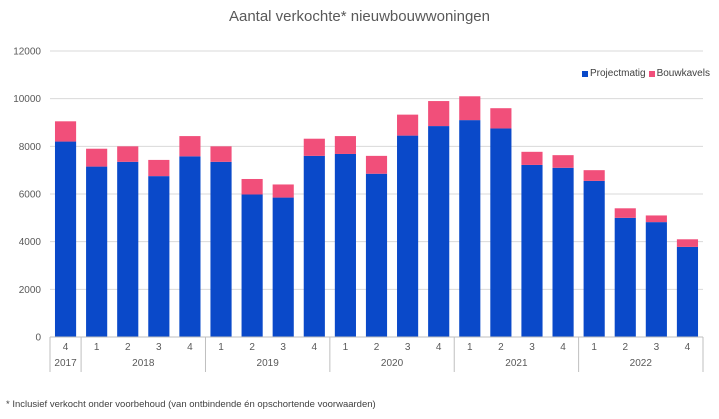  What do you see at coordinates (143, 363) in the screenshot?
I see `x-tick-label-year: 2018` at bounding box center [143, 363].